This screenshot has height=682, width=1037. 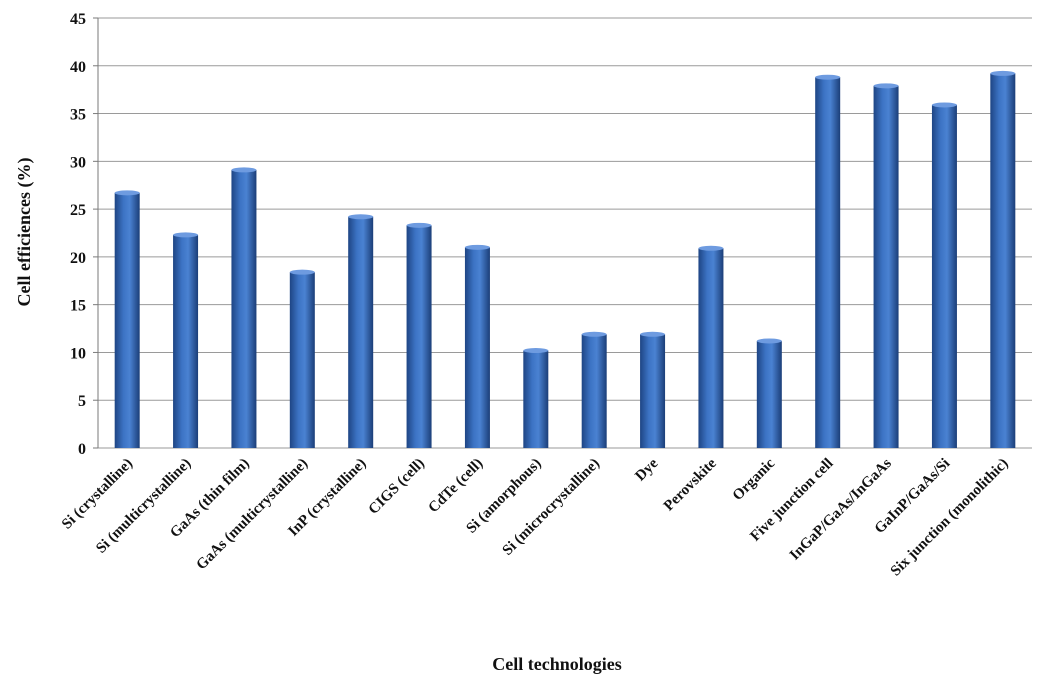 What do you see at coordinates (24, 232) in the screenshot?
I see `y-axis-title: Cell efficiences (%)` at bounding box center [24, 232].